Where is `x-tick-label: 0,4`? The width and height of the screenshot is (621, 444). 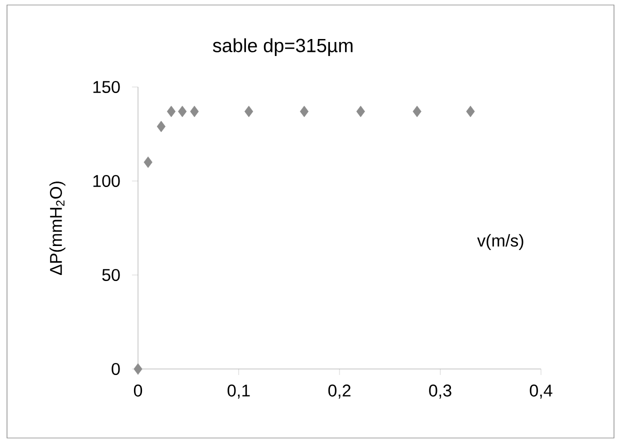
x-tick-label: 0,4 is located at coordinates (541, 391).